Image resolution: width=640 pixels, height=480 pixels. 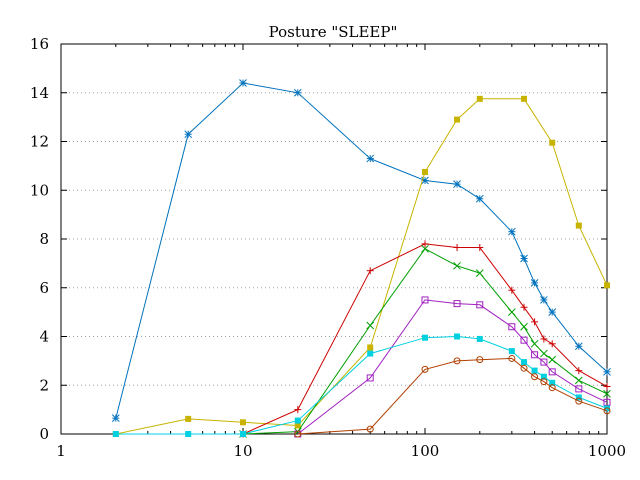 What do you see at coordinates (39, 44) in the screenshot?
I see `y-tick-label: 16` at bounding box center [39, 44].